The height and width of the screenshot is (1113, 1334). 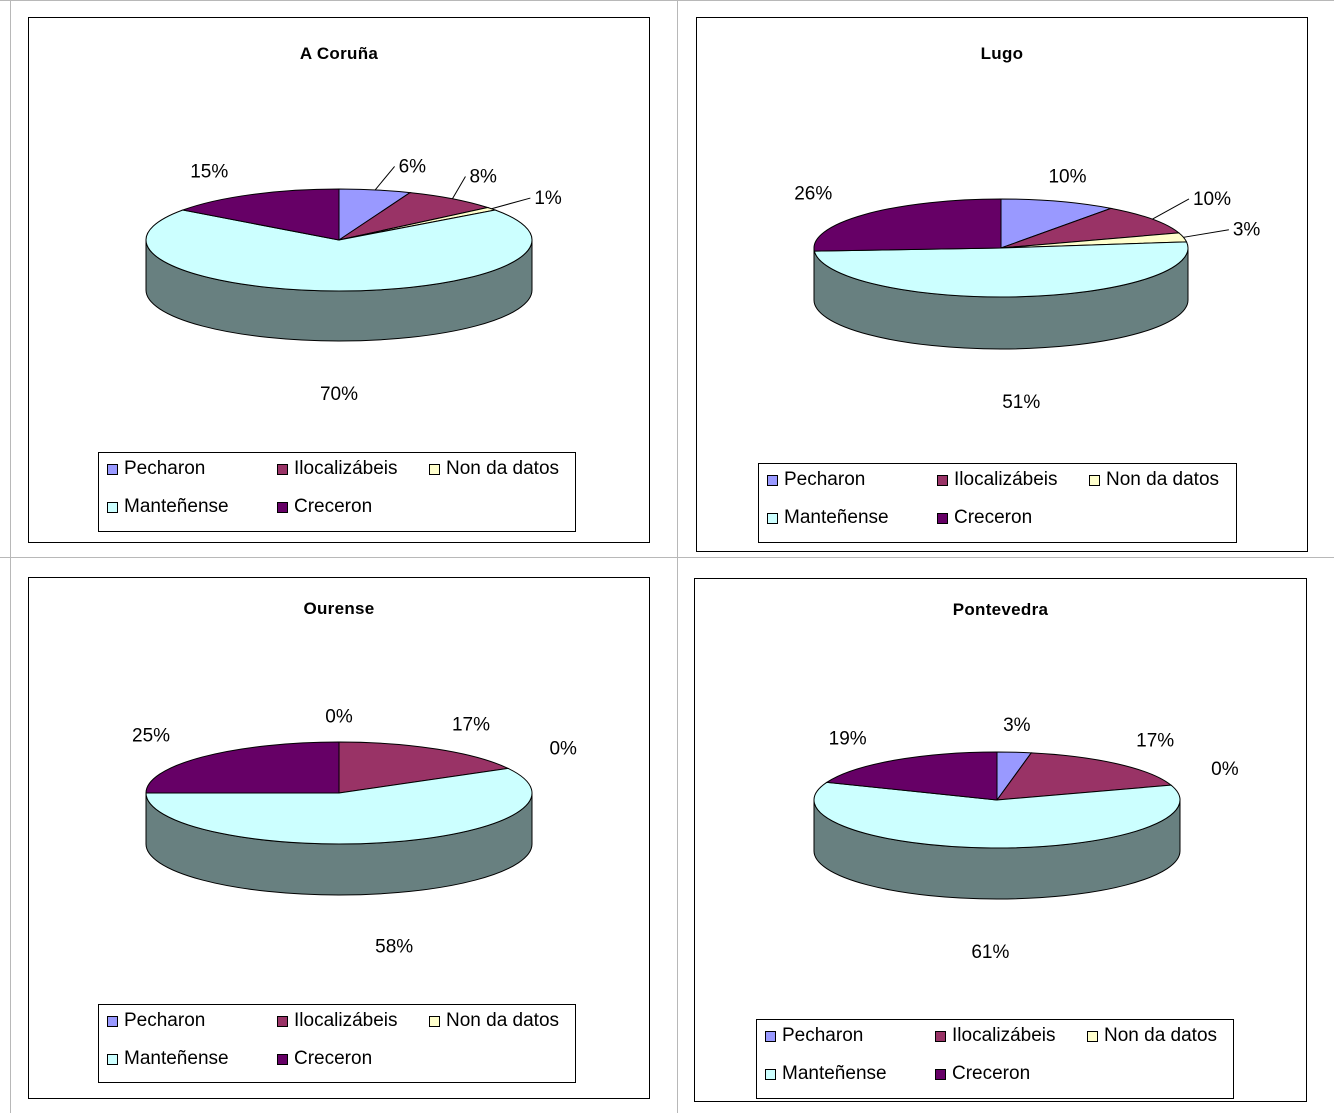 What do you see at coordinates (813, 193) in the screenshot?
I see `data-label-creceron: 26%` at bounding box center [813, 193].